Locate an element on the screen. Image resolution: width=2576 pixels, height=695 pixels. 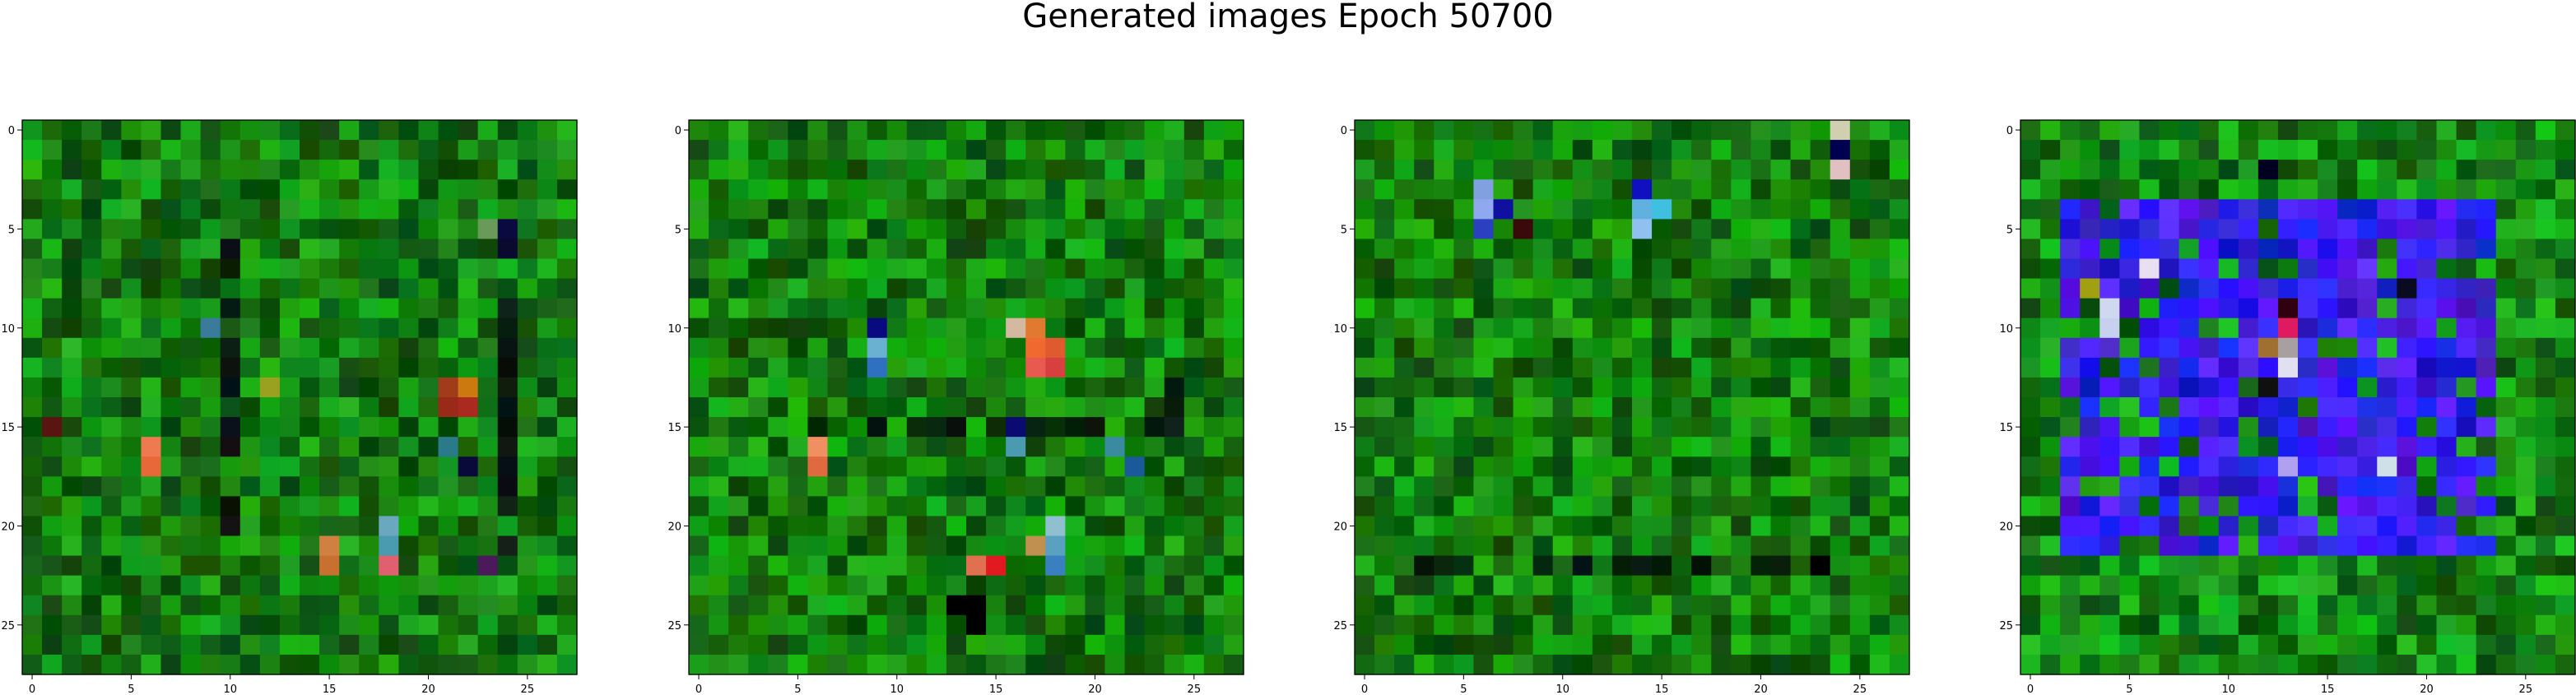
x-tick-label: 0 is located at coordinates (698, 689).